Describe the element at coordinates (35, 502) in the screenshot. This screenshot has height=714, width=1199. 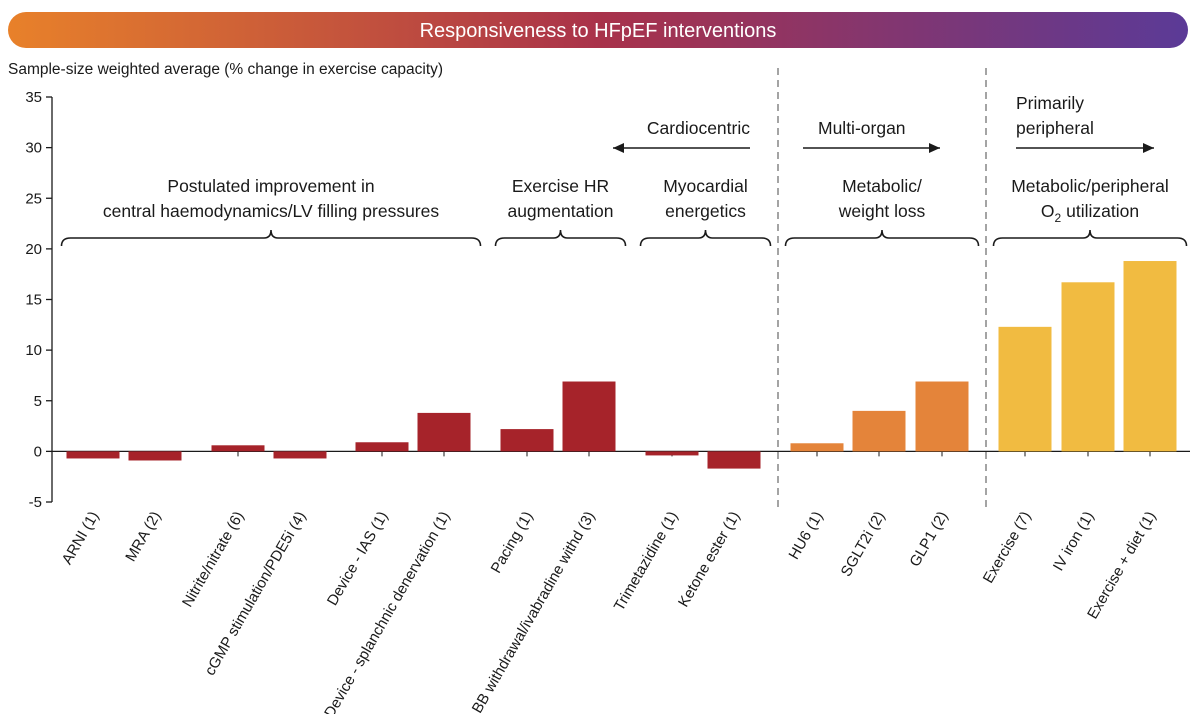
I see `y-tick-label: -5` at that location.